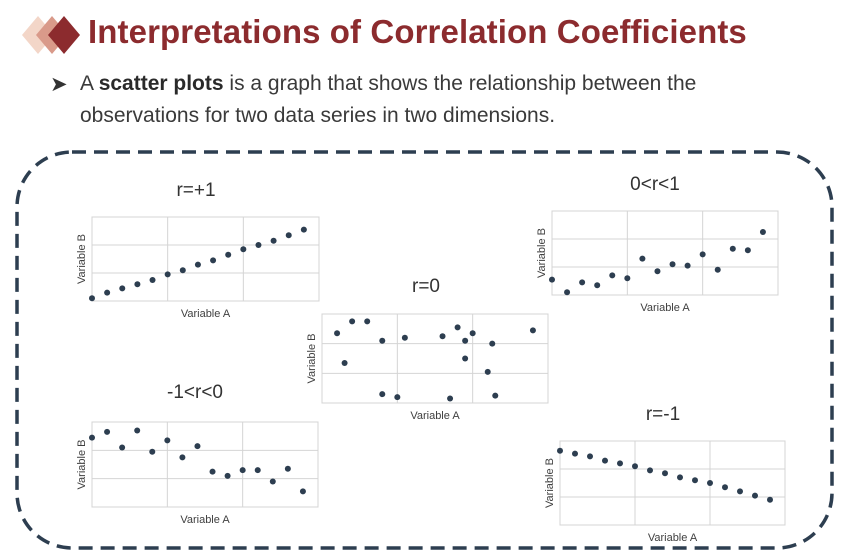 Image resolution: width=842 pixels, height=555 pixels. I want to click on plot-title-positive-one: r=+1, so click(196, 190).